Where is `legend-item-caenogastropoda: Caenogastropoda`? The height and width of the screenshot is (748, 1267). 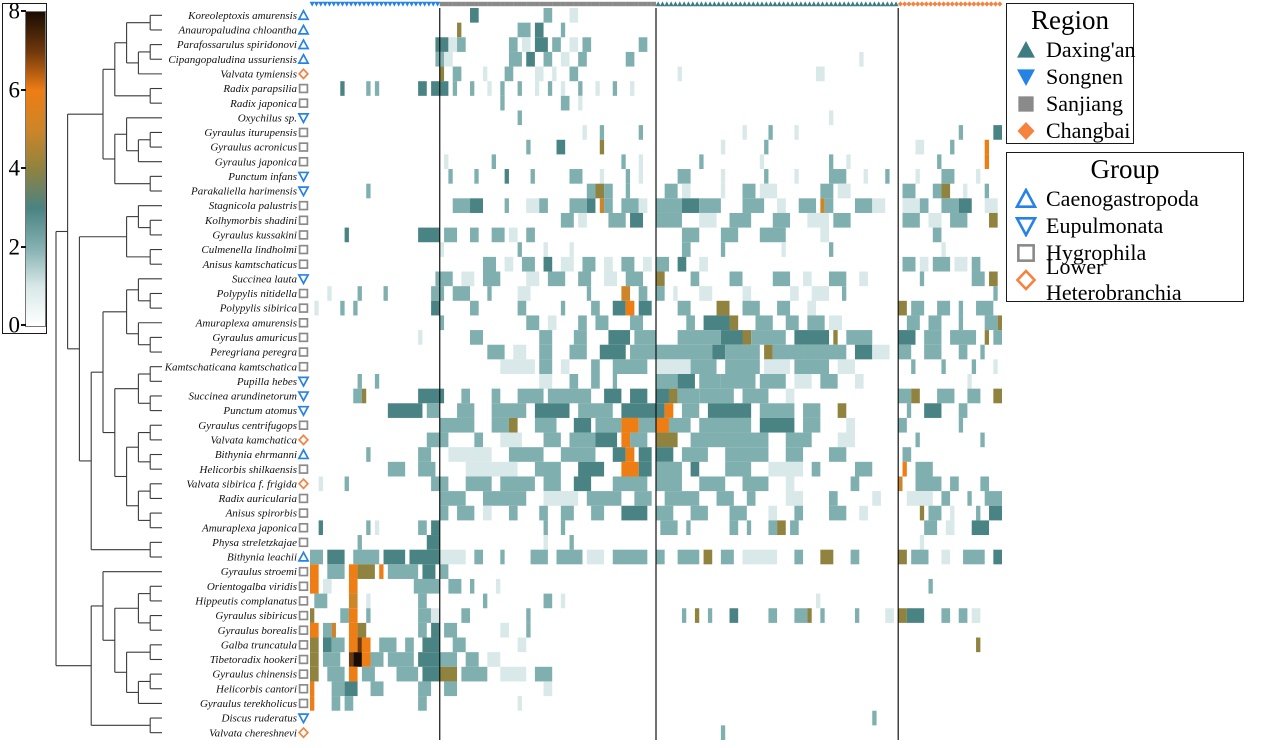
legend-item-caenogastropoda: Caenogastropoda is located at coordinates (1125, 198).